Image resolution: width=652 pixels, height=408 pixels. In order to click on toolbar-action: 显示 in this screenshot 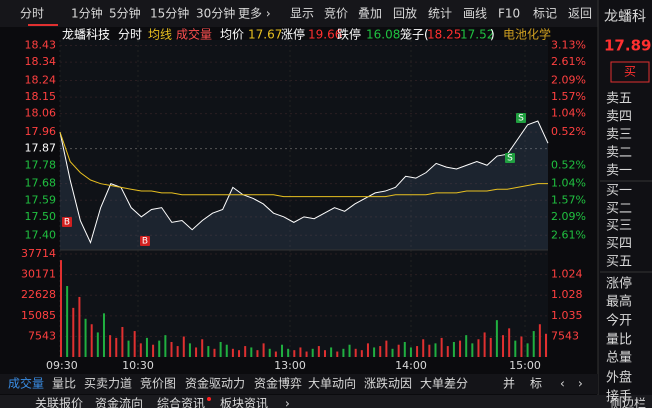, I will do `click(302, 14)`.